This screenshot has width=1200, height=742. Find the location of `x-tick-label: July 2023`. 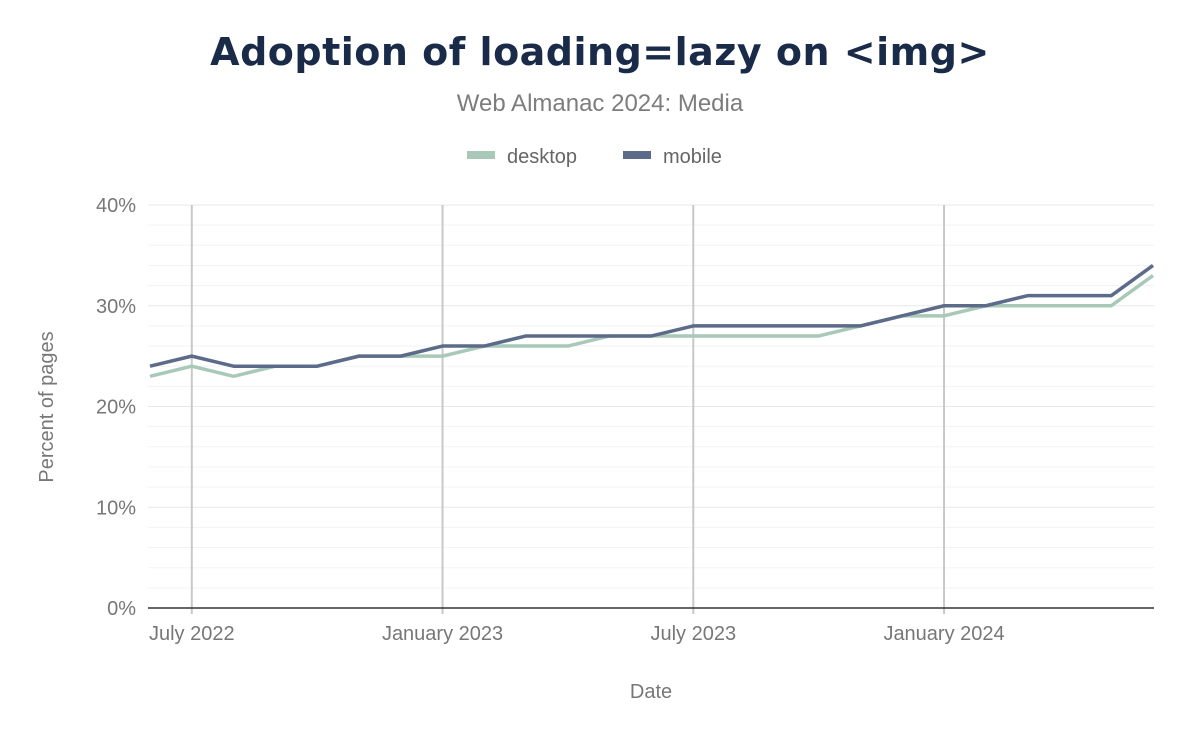

x-tick-label: July 2023 is located at coordinates (693, 634).